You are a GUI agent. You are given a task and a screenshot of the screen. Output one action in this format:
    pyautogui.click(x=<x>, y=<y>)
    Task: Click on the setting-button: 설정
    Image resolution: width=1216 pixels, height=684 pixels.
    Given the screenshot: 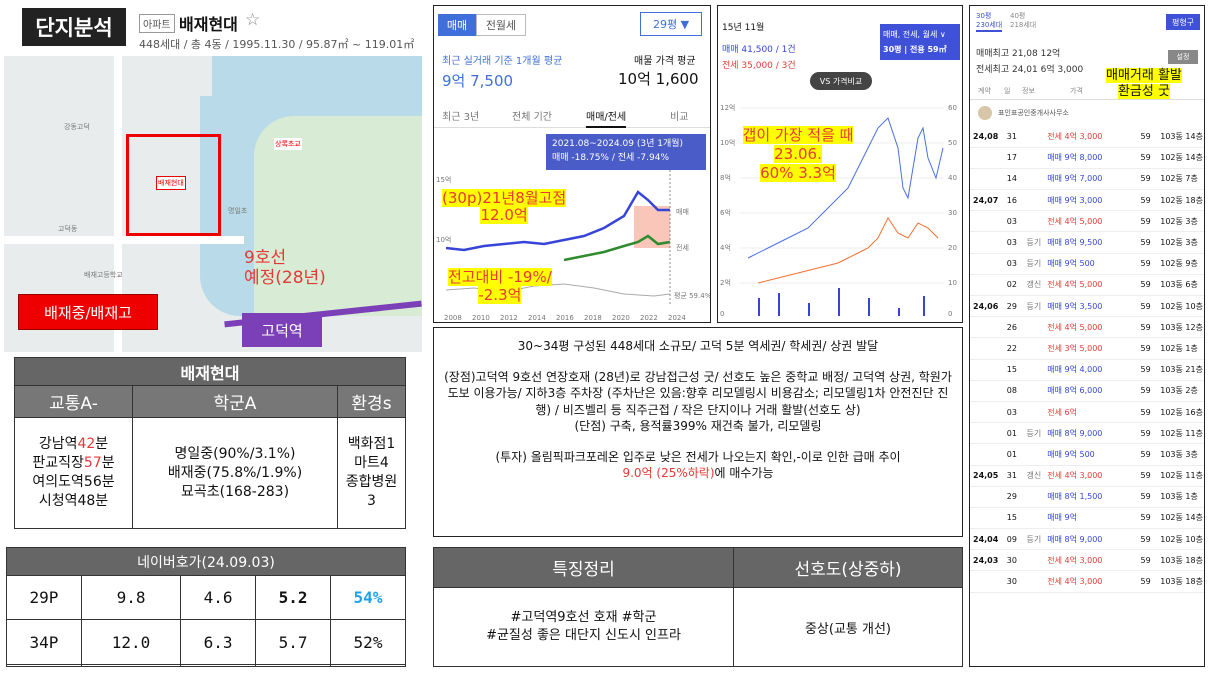 What is the action you would take?
    pyautogui.click(x=1183, y=57)
    